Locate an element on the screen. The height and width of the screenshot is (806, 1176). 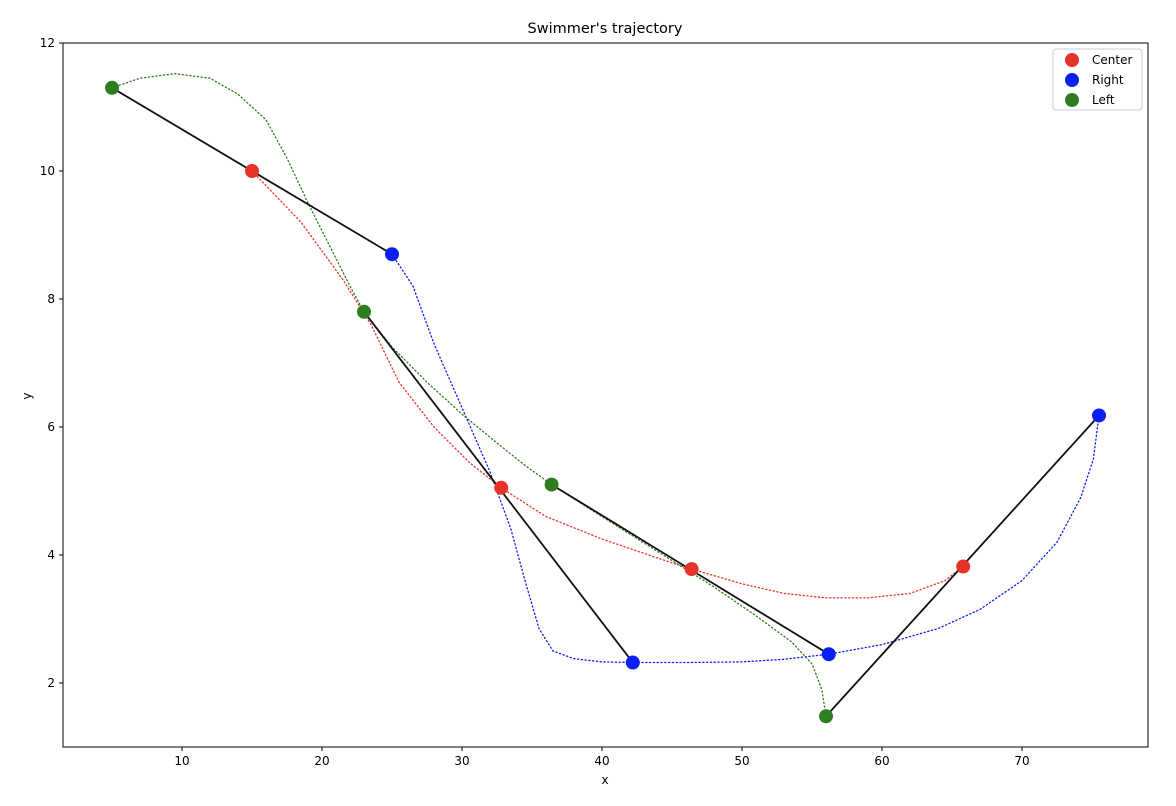
y-tick-label-2: 2 is located at coordinates (51, 683).